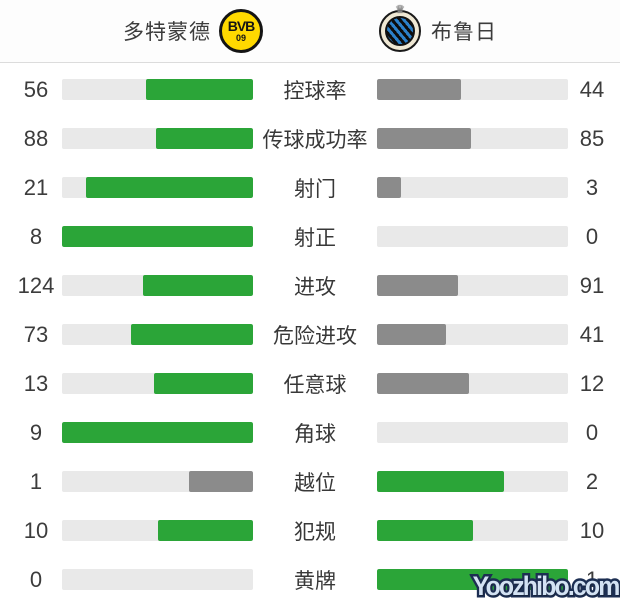 The image size is (620, 600). I want to click on stat-row: 13 任意球 12, so click(310, 383).